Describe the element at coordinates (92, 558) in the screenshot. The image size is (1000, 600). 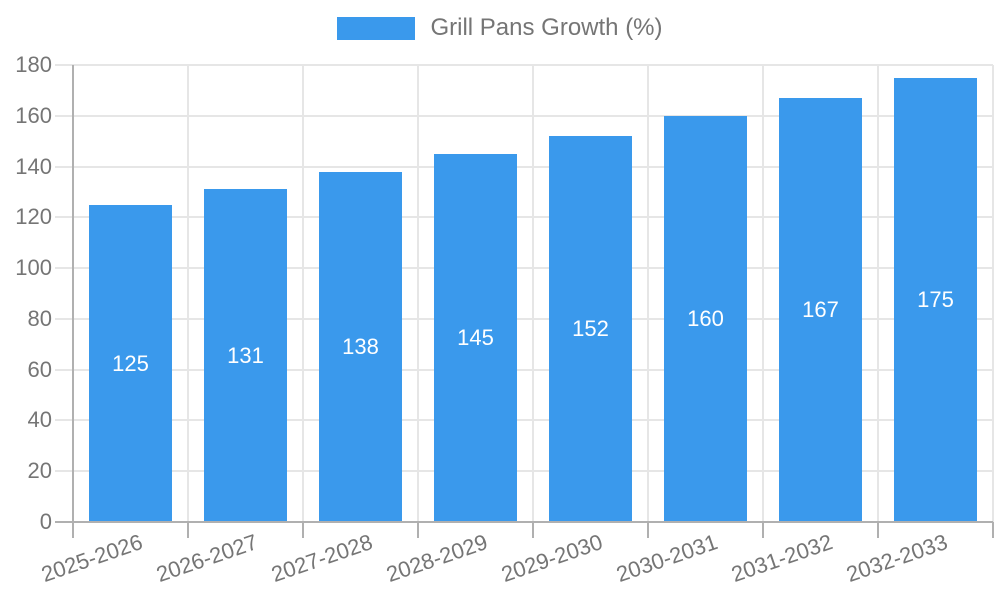
I see `x-axis-category-label: 2025-2026` at that location.